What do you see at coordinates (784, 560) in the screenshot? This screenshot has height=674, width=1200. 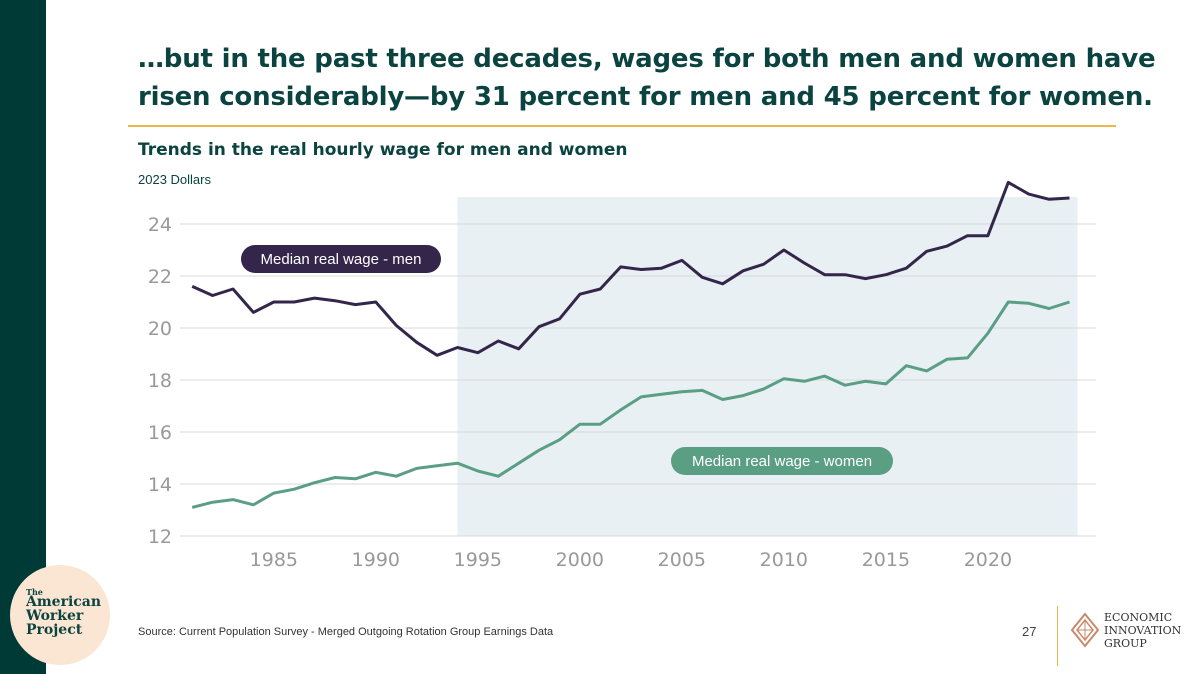 I see `x-tick-label: 2010` at bounding box center [784, 560].